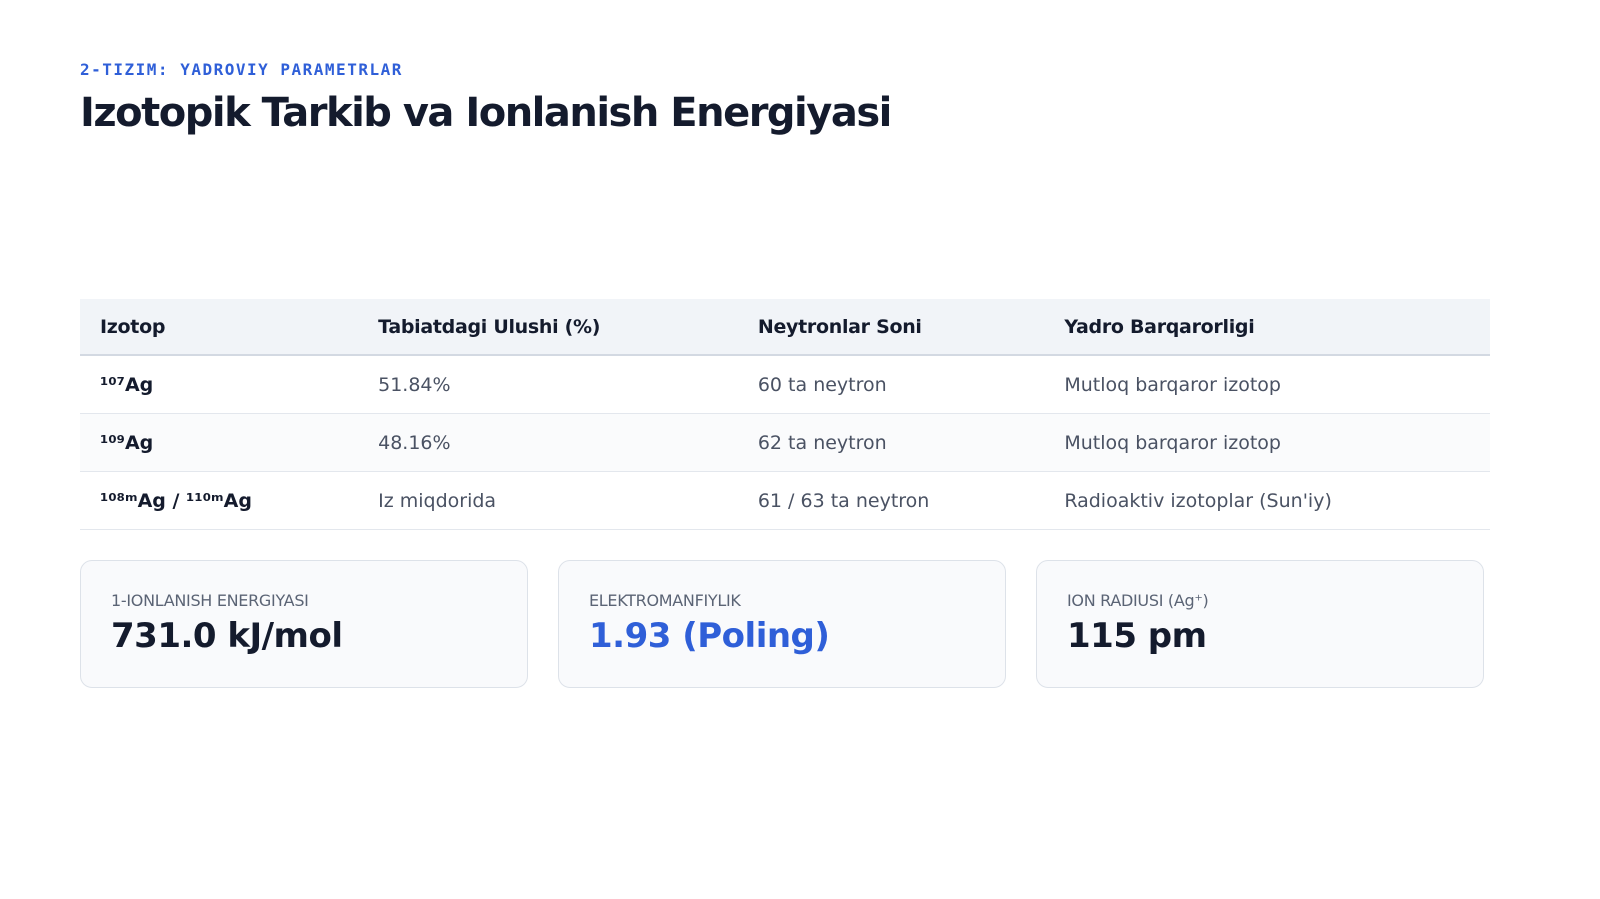  What do you see at coordinates (891, 442) in the screenshot?
I see `table-cell: 62 ta neytron` at bounding box center [891, 442].